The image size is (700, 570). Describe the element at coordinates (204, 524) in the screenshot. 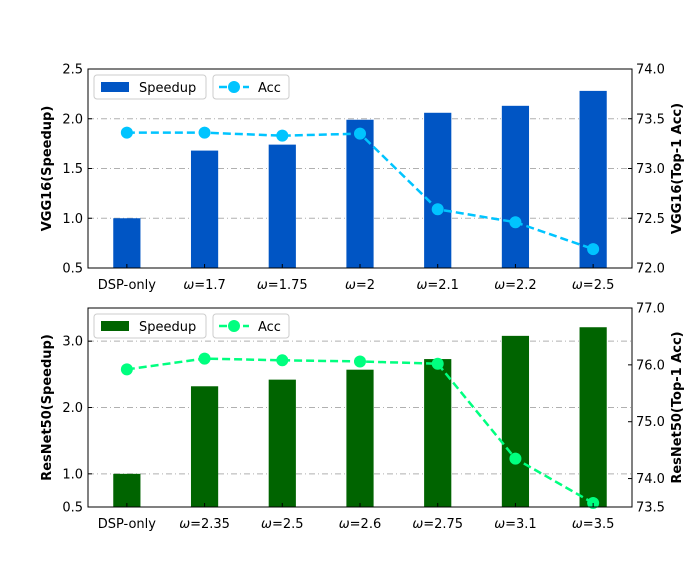

I see `x-tick-label: ω=2.35` at that location.